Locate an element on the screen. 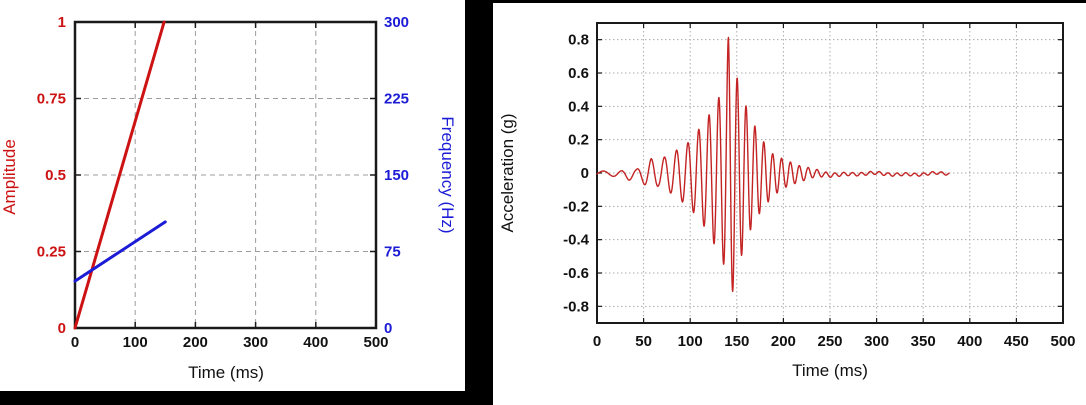 This screenshot has width=1086, height=405. y-right-tick-label: 300 is located at coordinates (396, 22).